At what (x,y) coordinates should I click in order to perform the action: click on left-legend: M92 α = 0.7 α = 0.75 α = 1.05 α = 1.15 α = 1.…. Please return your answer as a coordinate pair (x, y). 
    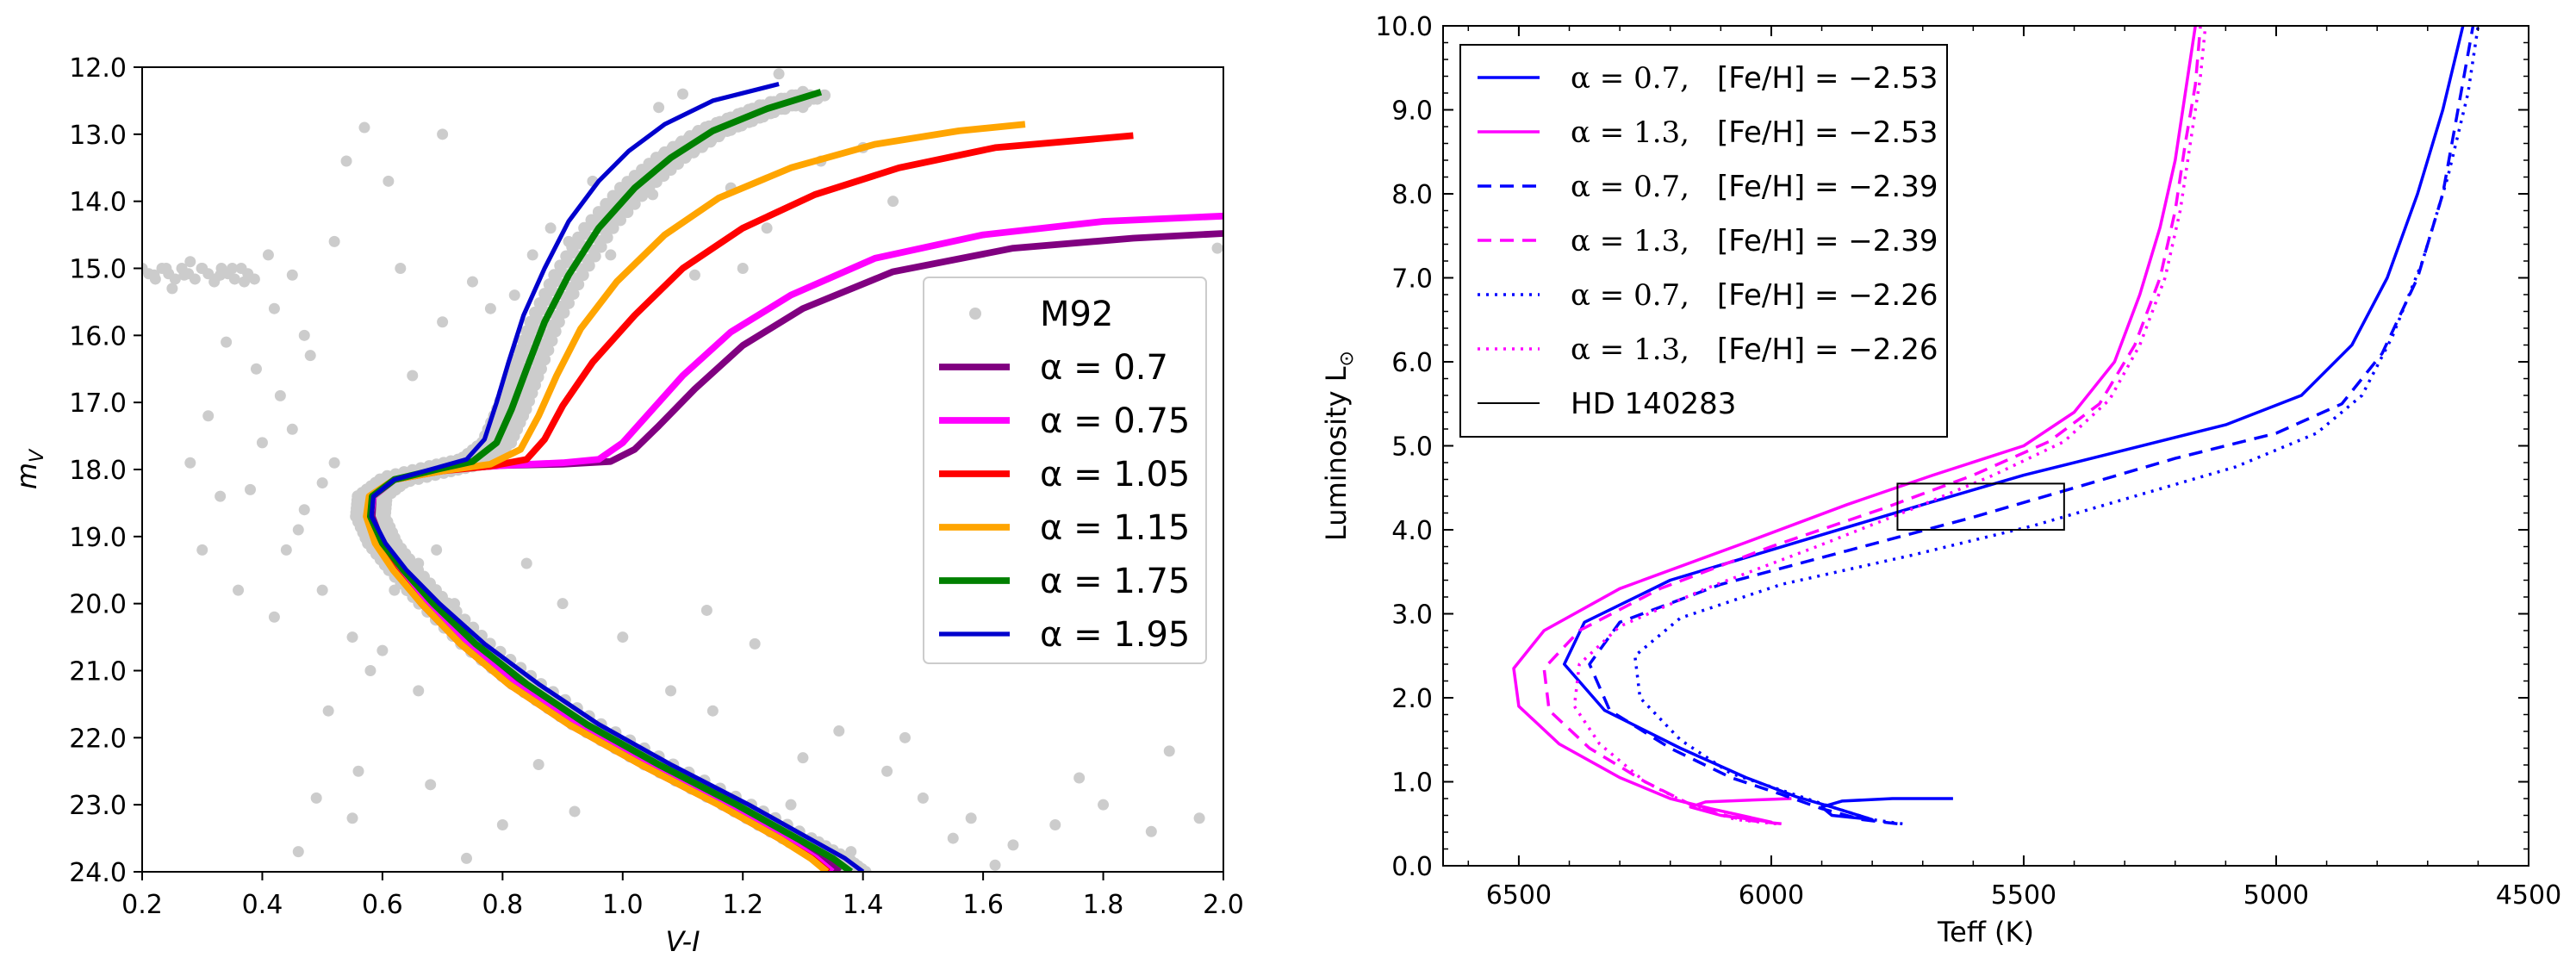
    Looking at the image, I should click on (1065, 471).